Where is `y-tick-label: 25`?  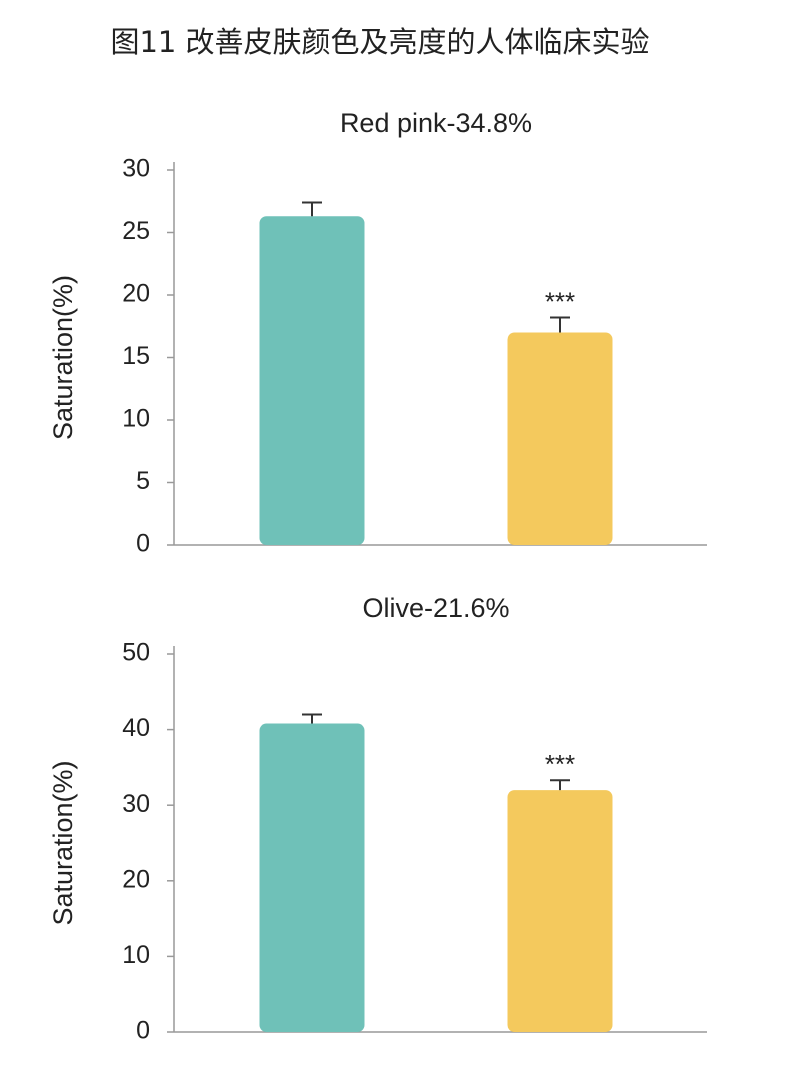
y-tick-label: 25 is located at coordinates (136, 231).